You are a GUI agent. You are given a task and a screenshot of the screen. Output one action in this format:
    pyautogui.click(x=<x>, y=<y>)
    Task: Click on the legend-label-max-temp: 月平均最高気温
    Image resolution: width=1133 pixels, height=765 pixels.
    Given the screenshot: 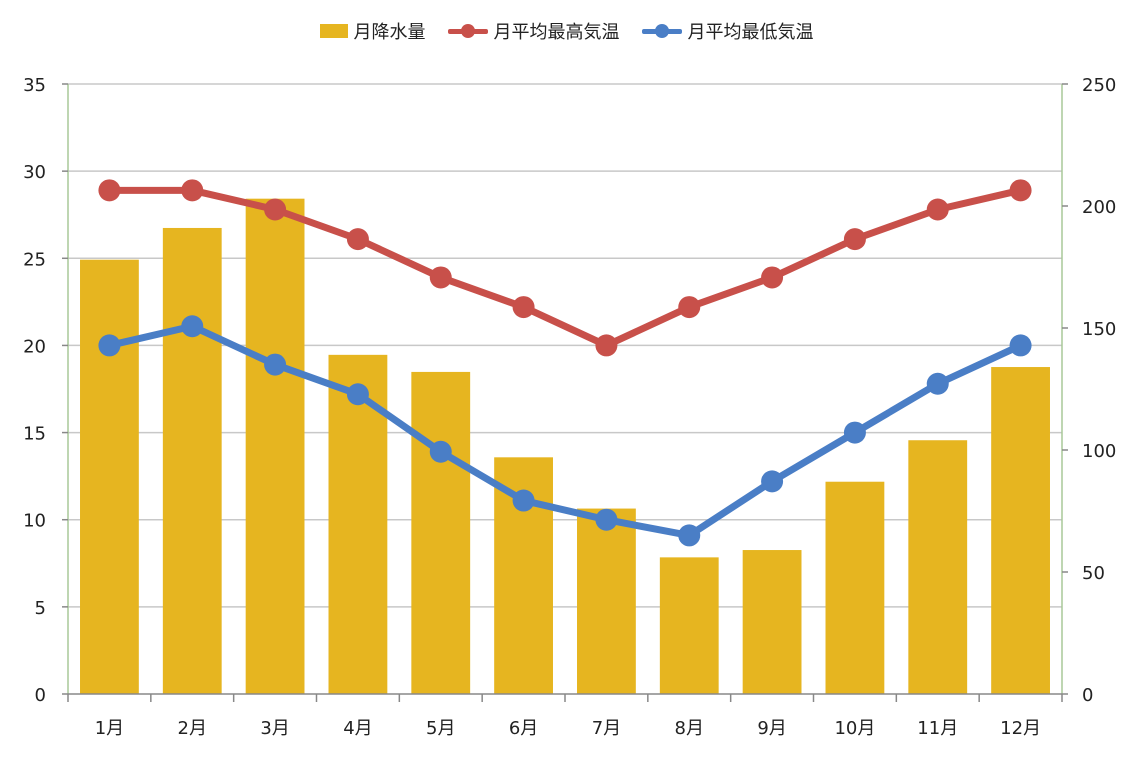 What is the action you would take?
    pyautogui.click(x=556, y=32)
    